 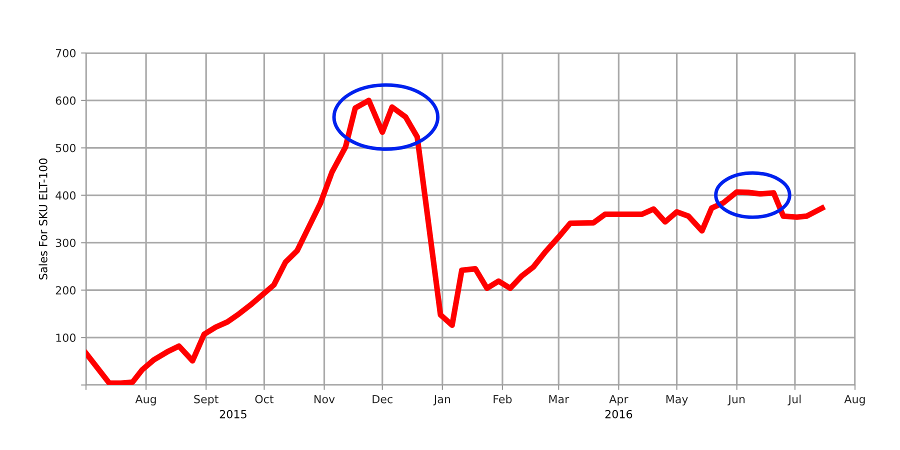 I want to click on x-tick-label: Mar, so click(x=559, y=399).